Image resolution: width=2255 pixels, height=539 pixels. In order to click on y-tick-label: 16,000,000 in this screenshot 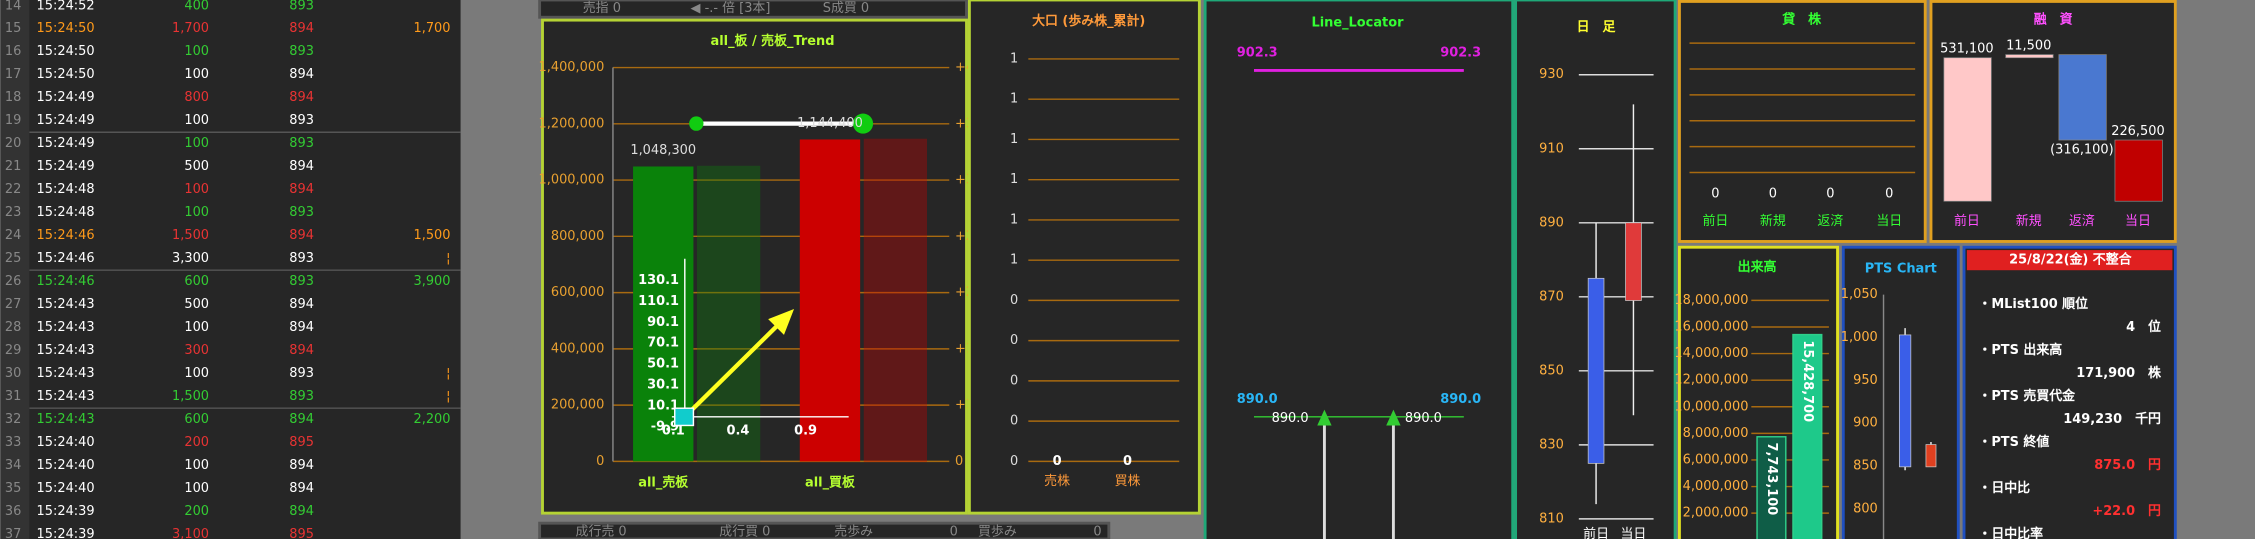, I will do `click(1711, 326)`.